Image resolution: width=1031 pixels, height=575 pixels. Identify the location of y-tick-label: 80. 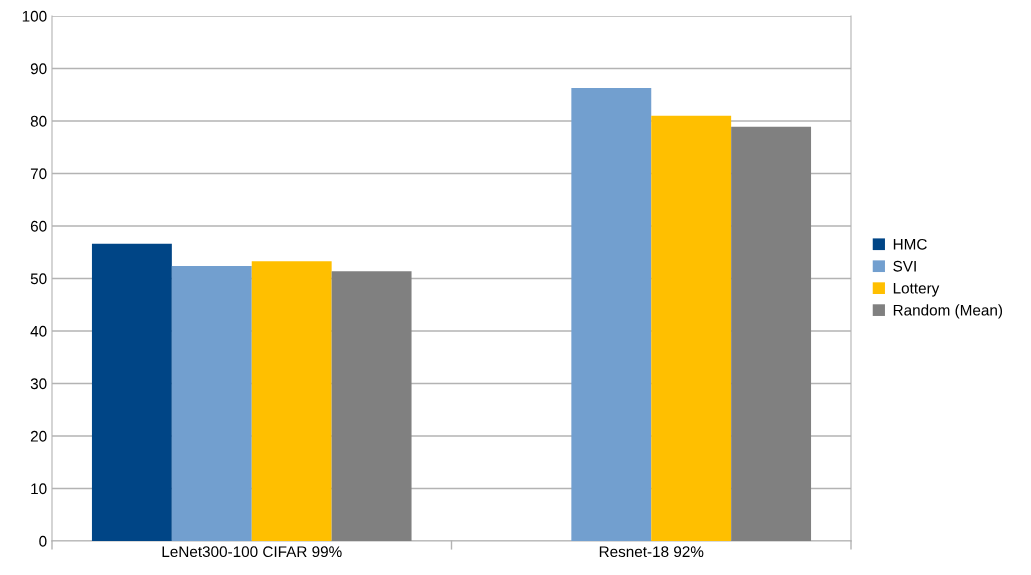
(38, 121).